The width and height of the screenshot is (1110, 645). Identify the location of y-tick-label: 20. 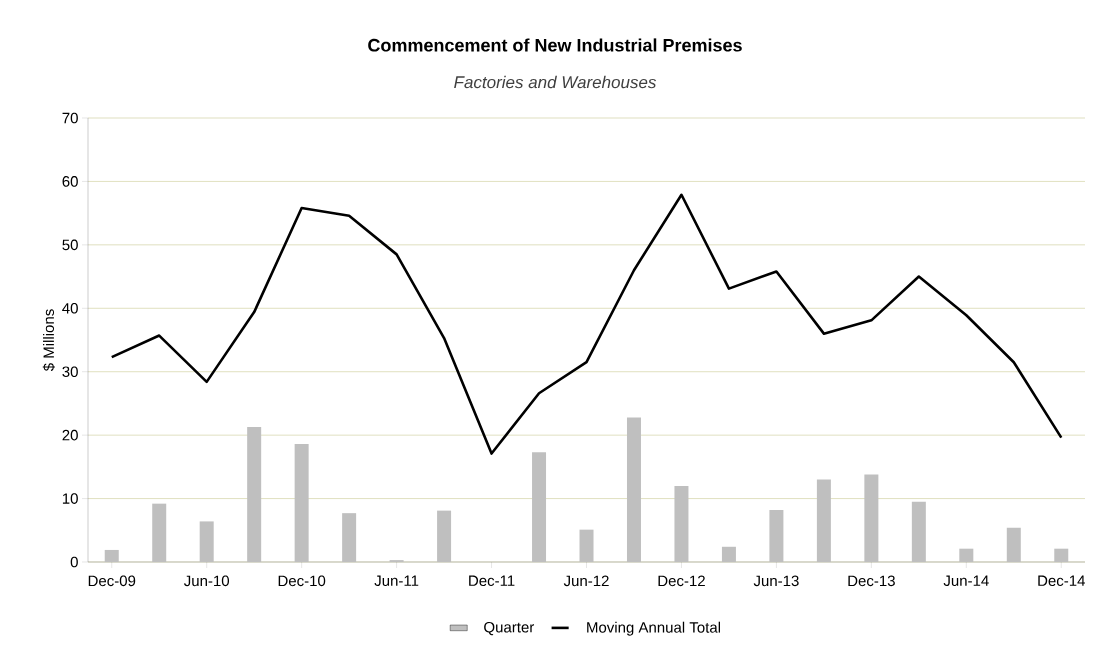
(70, 435).